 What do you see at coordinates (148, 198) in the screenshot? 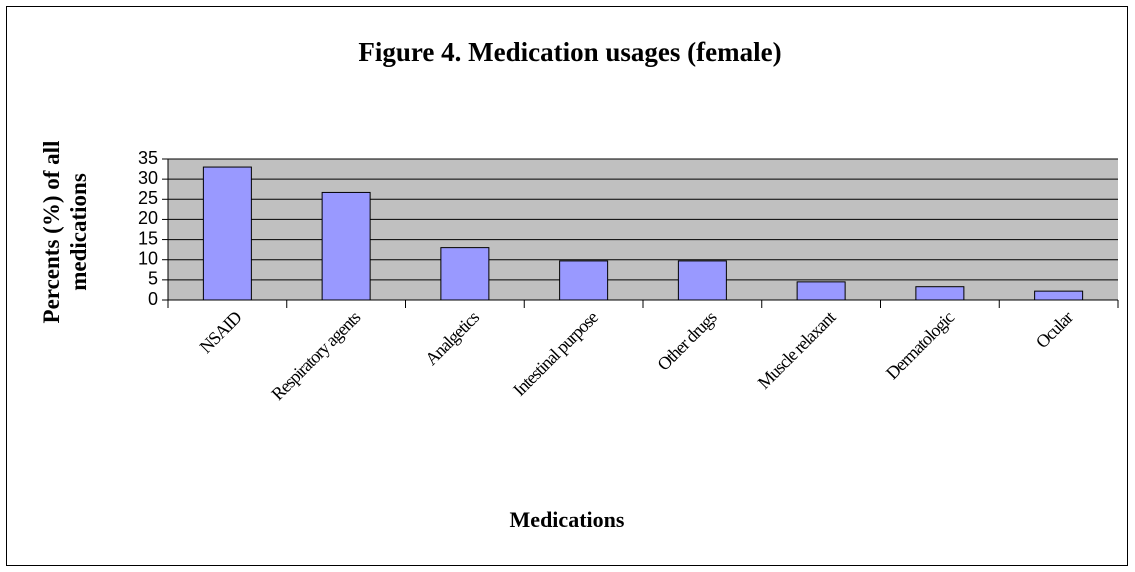
I see `y-tick-label: 25` at bounding box center [148, 198].